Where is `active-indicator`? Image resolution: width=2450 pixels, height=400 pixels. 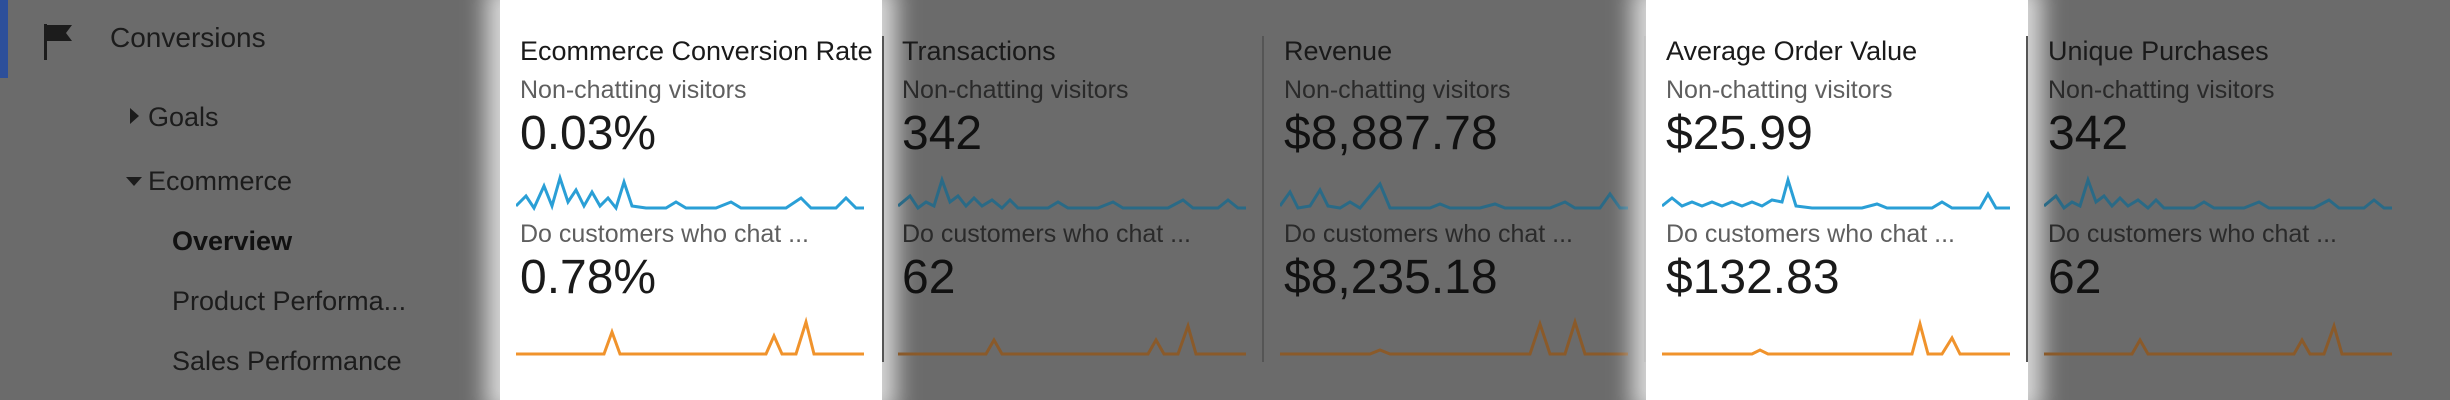 active-indicator is located at coordinates (4, 39).